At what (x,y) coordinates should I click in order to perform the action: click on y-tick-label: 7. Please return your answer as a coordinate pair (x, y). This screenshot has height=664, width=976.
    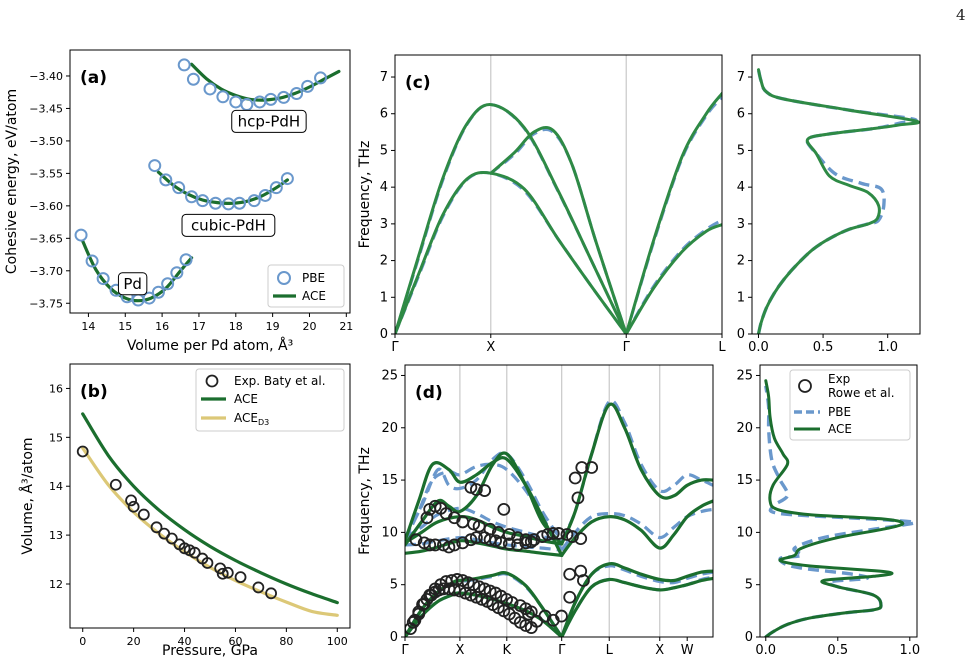
    Looking at the image, I should click on (384, 77).